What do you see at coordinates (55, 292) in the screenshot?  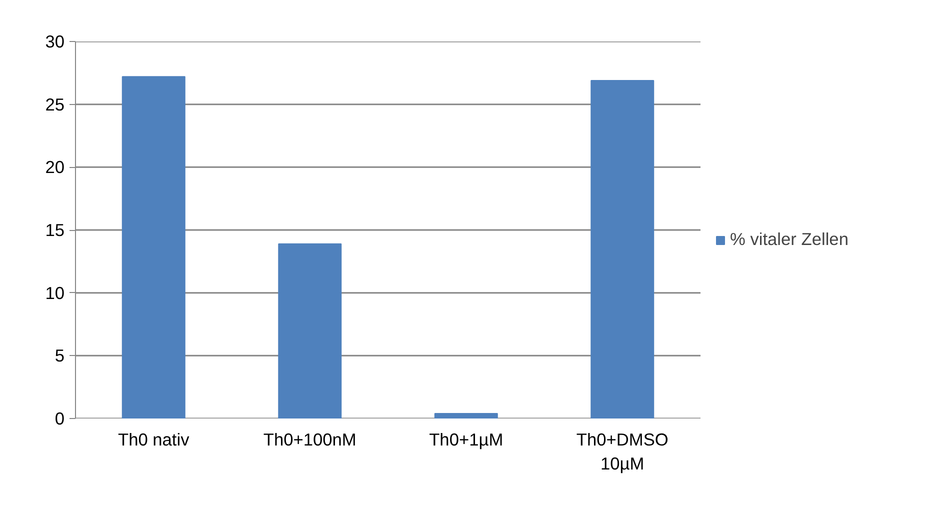 I see `y-tick-label: 10` at bounding box center [55, 292].